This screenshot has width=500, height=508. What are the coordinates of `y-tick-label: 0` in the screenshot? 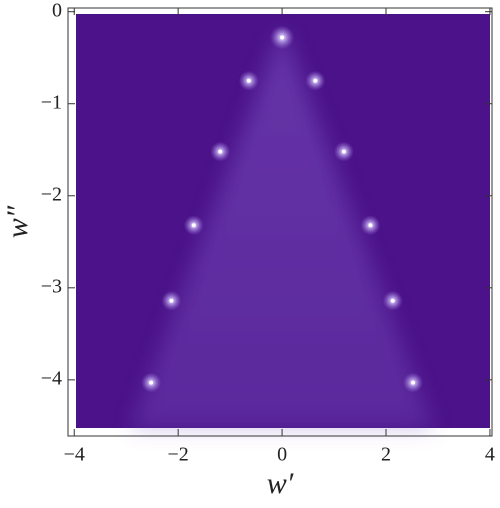 It's located at (57, 10).